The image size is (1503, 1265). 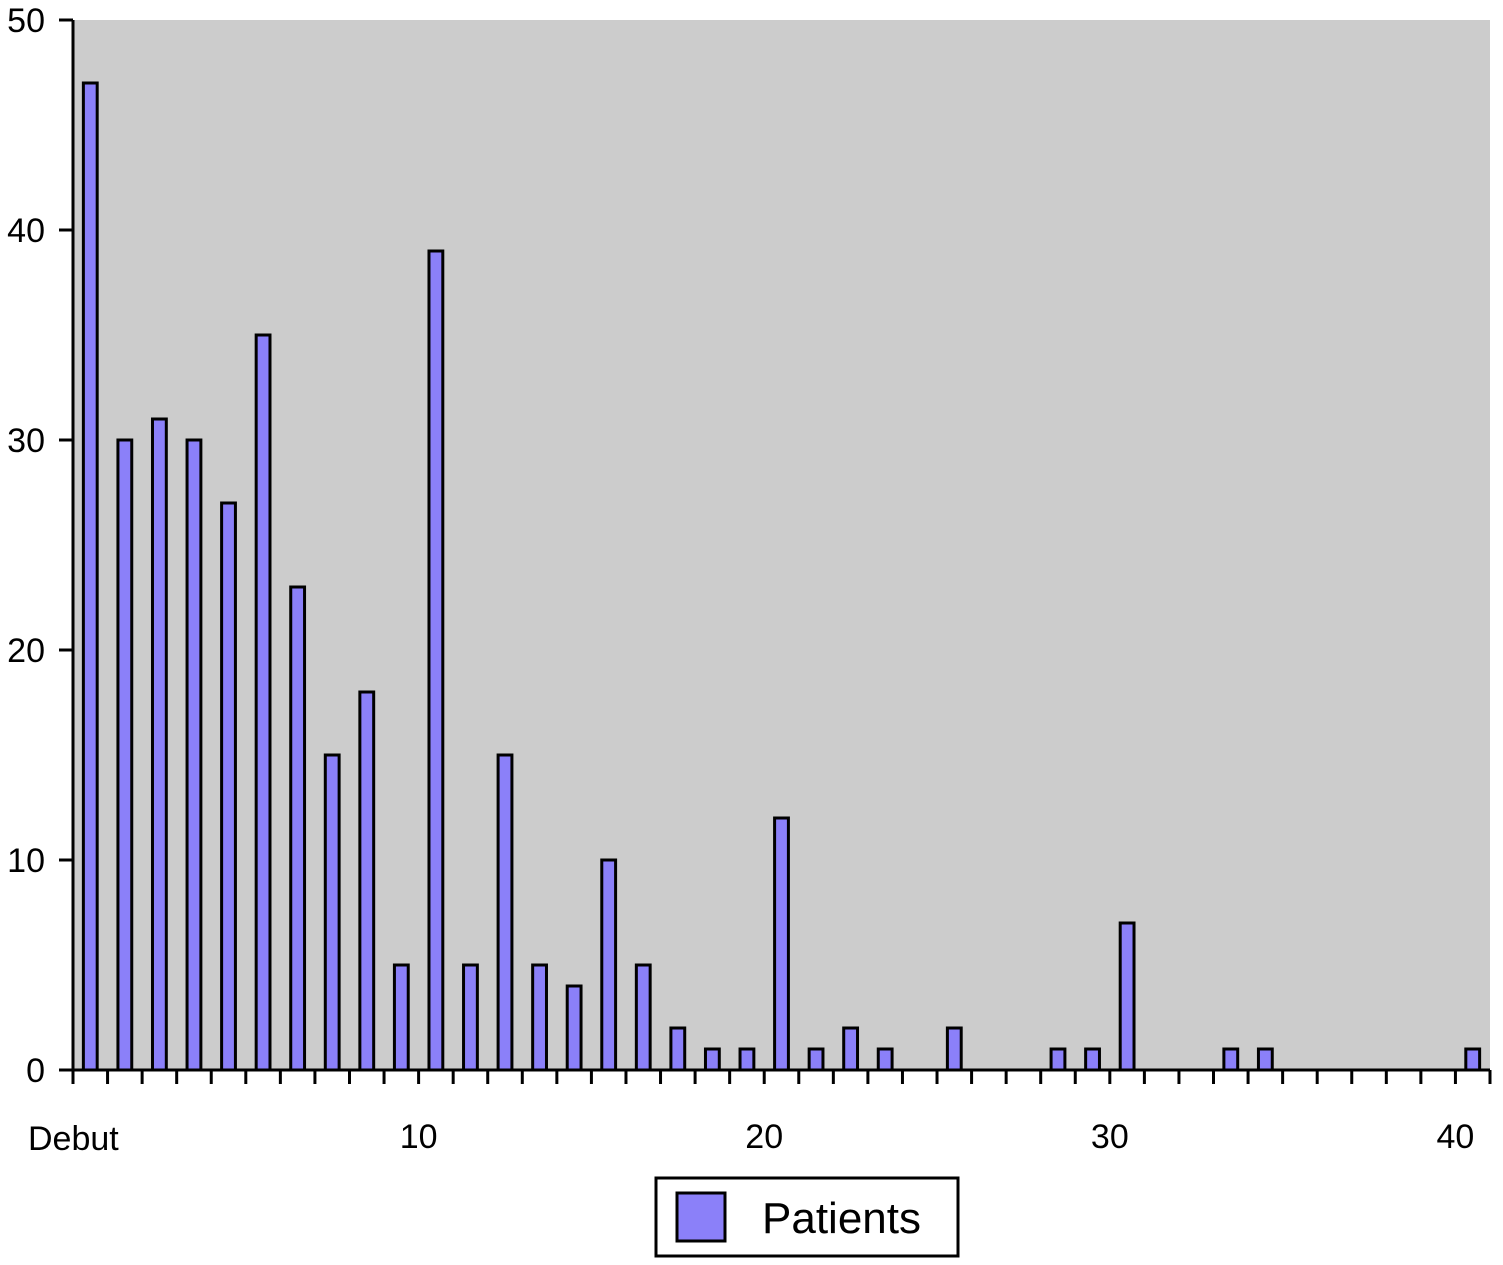 I want to click on x-tick-label-30: 30, so click(x=1110, y=1137).